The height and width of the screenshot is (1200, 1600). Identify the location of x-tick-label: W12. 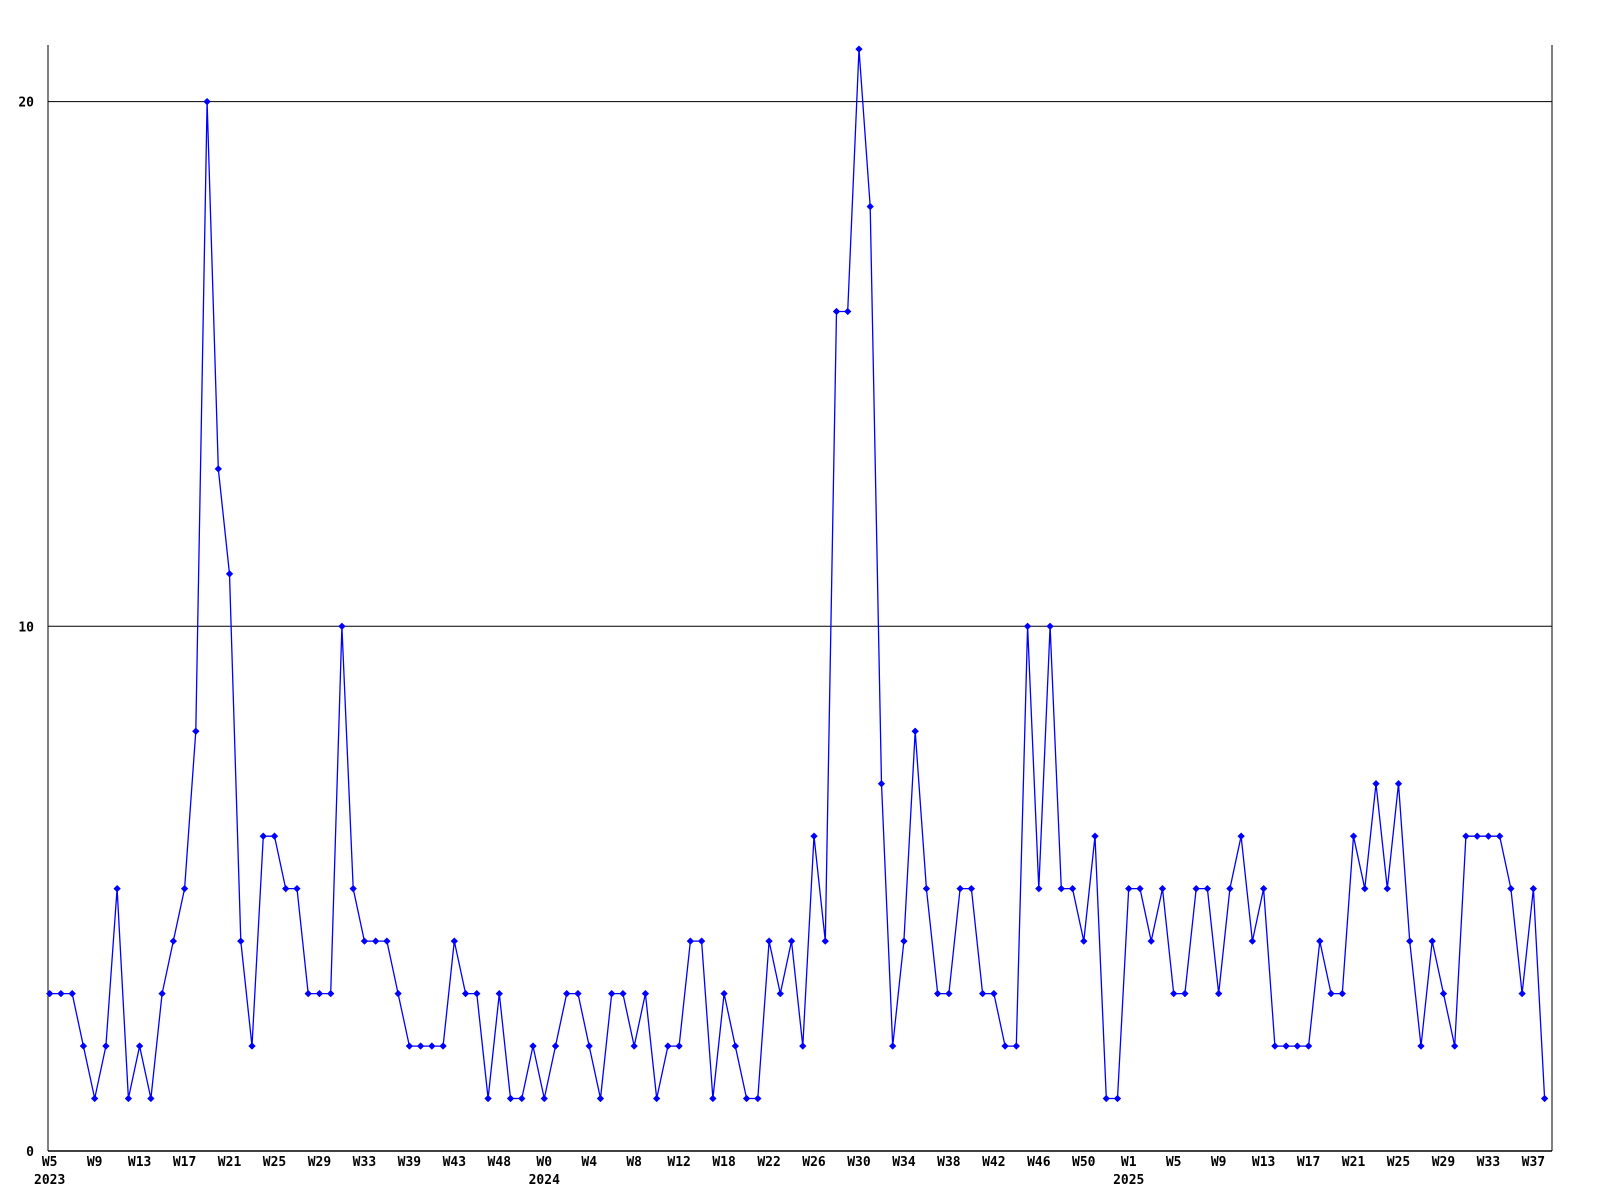
(678, 1162).